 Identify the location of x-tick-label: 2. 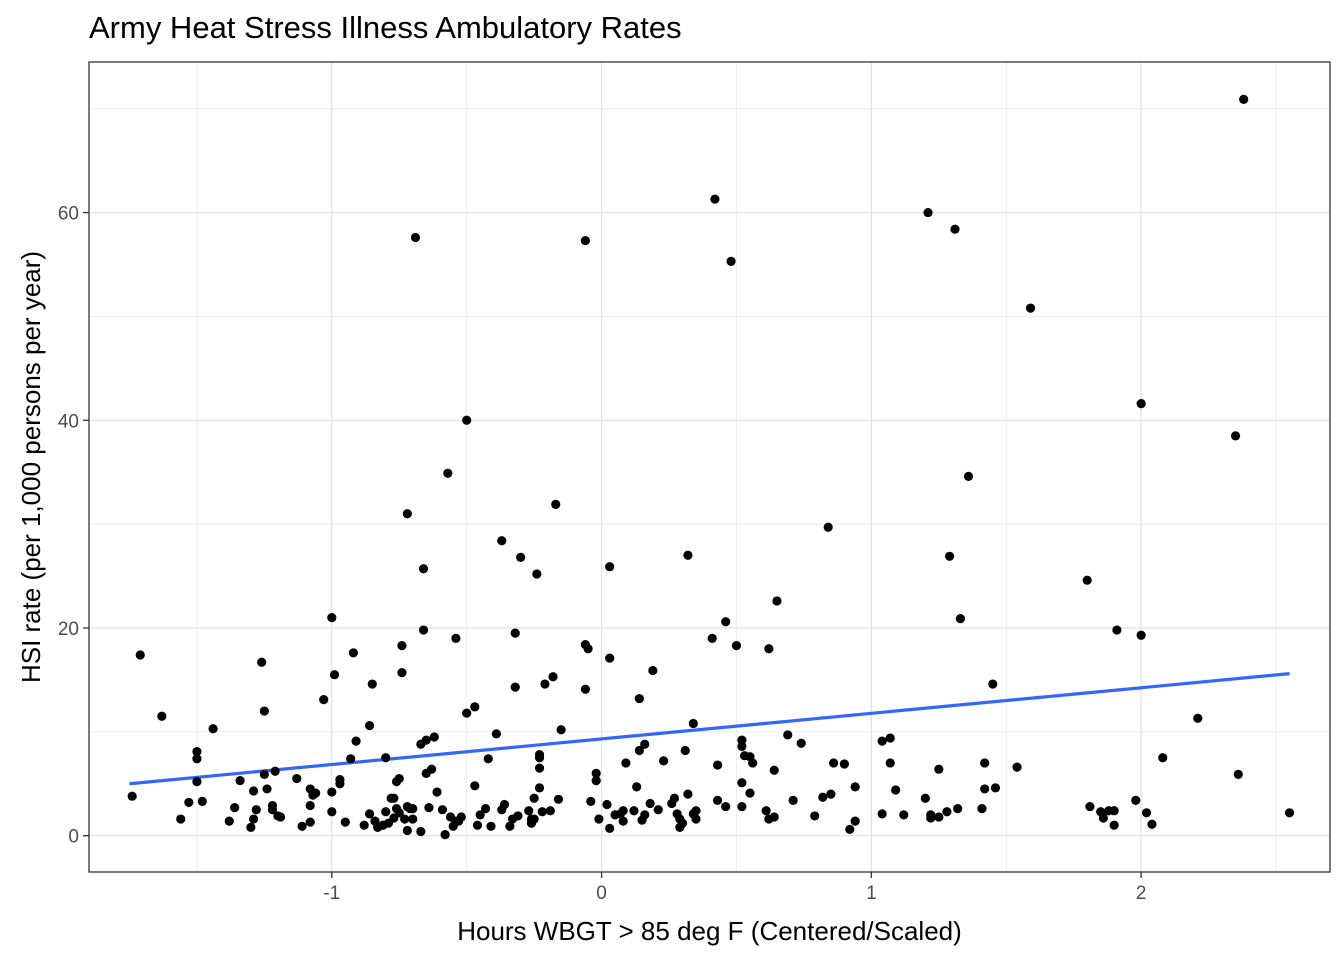
(1141, 893).